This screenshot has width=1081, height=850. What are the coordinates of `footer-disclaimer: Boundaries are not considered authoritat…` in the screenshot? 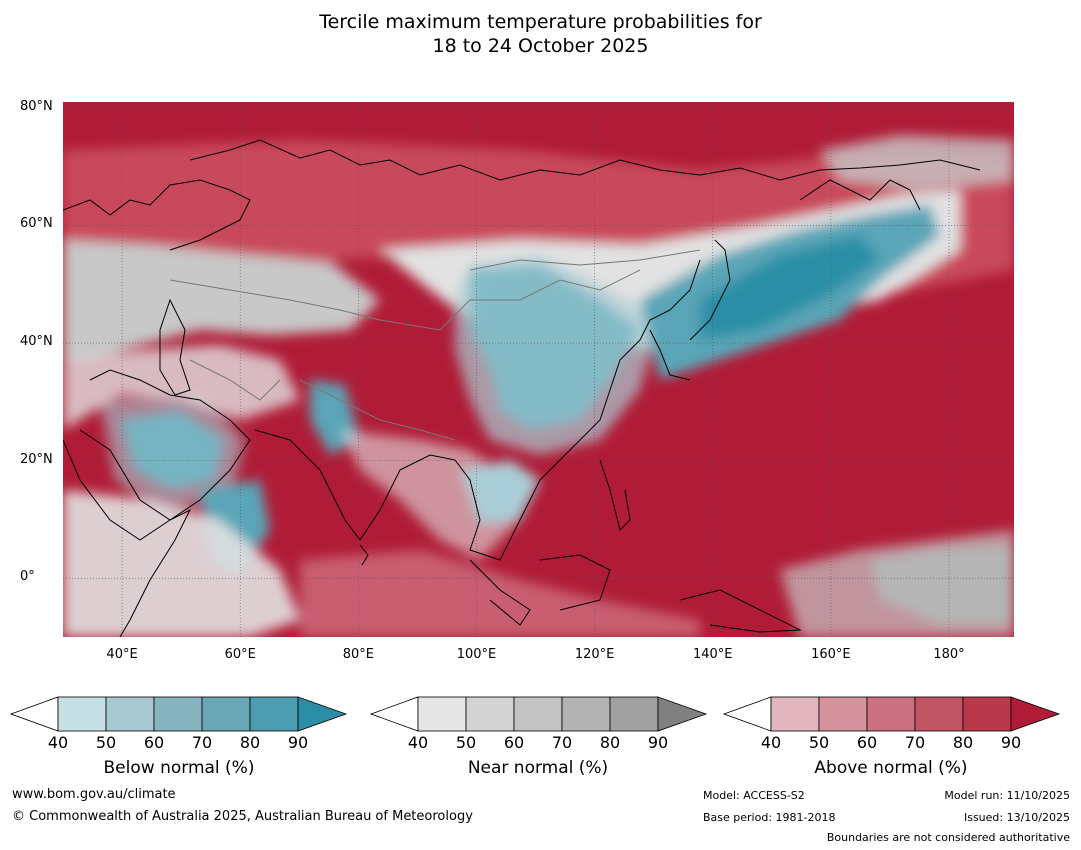 It's located at (948, 837).